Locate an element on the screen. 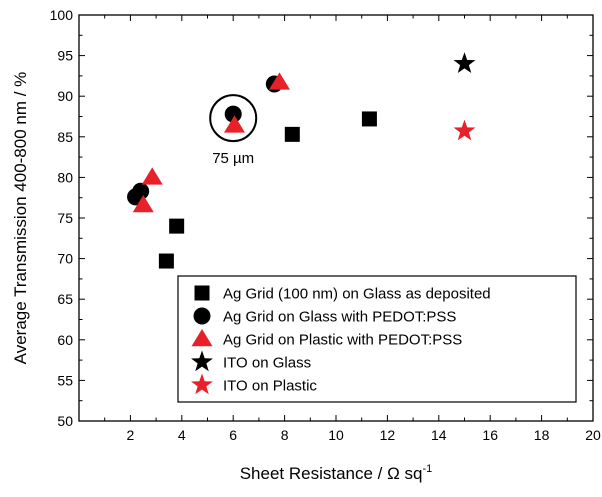 The width and height of the screenshot is (602, 497). y-tick-label: 75 is located at coordinates (65, 218).